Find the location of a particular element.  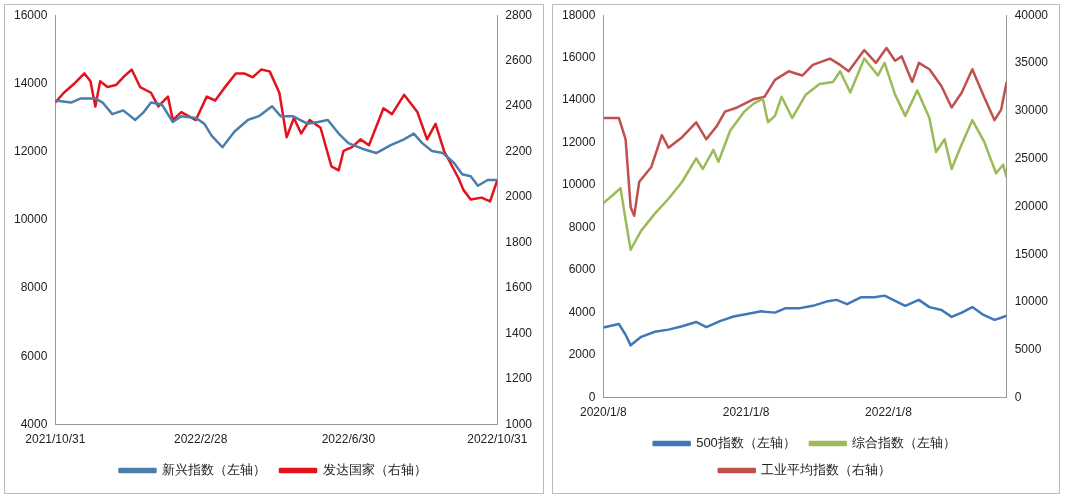

x-tick-label: 2022/1/8 is located at coordinates (889, 412).